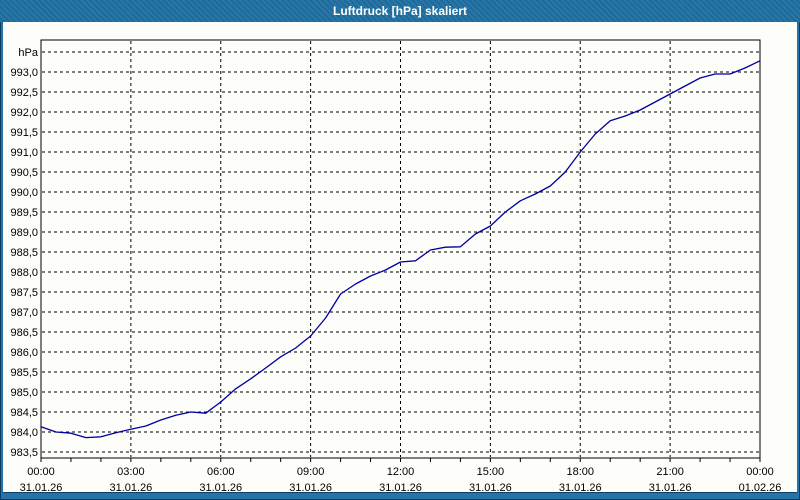 The height and width of the screenshot is (500, 800). What do you see at coordinates (28, 53) in the screenshot?
I see `y-axis-unit-label: hPa` at bounding box center [28, 53].